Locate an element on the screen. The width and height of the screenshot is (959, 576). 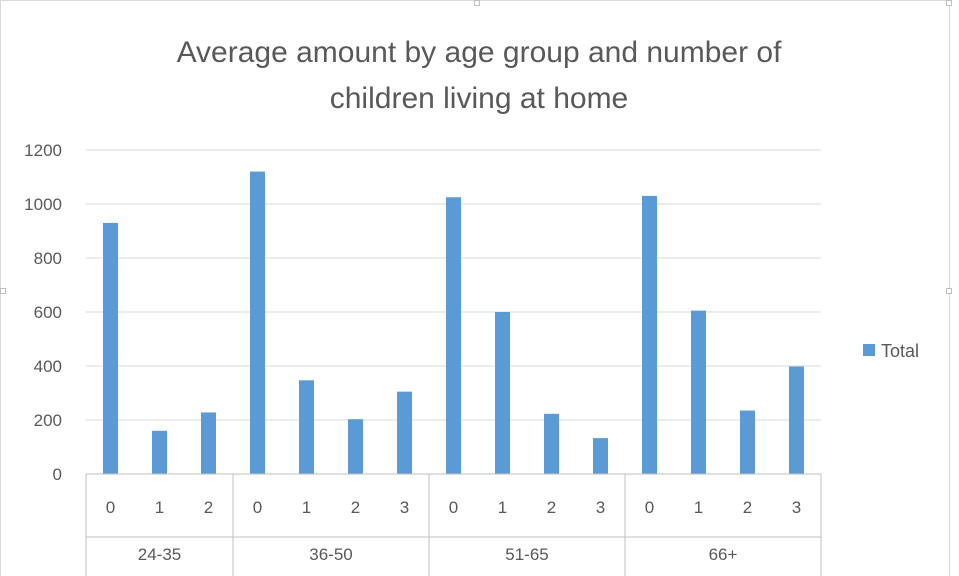
y-axis: 0 200 400 600 800 1000 1200 is located at coordinates (43, 312).